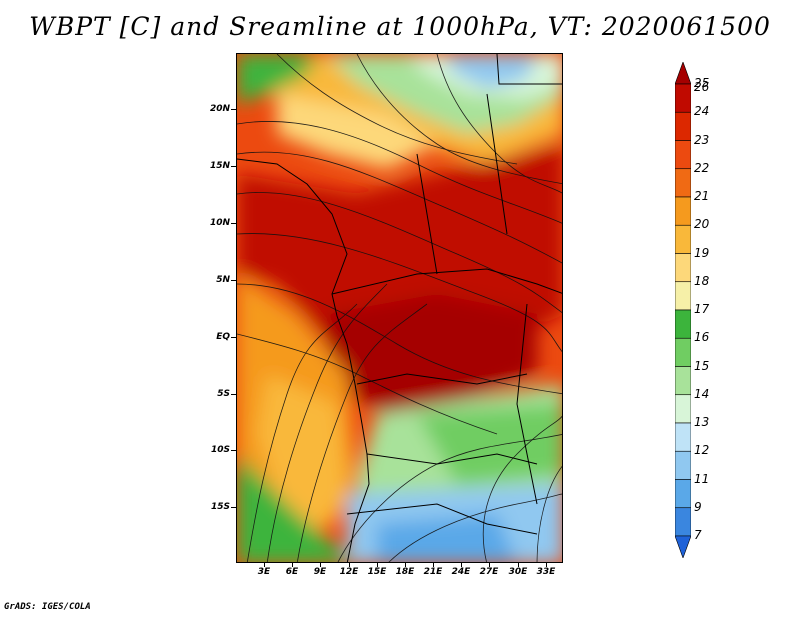 This screenshot has width=800, height=618. I want to click on colorbar-label: 13, so click(702, 422).